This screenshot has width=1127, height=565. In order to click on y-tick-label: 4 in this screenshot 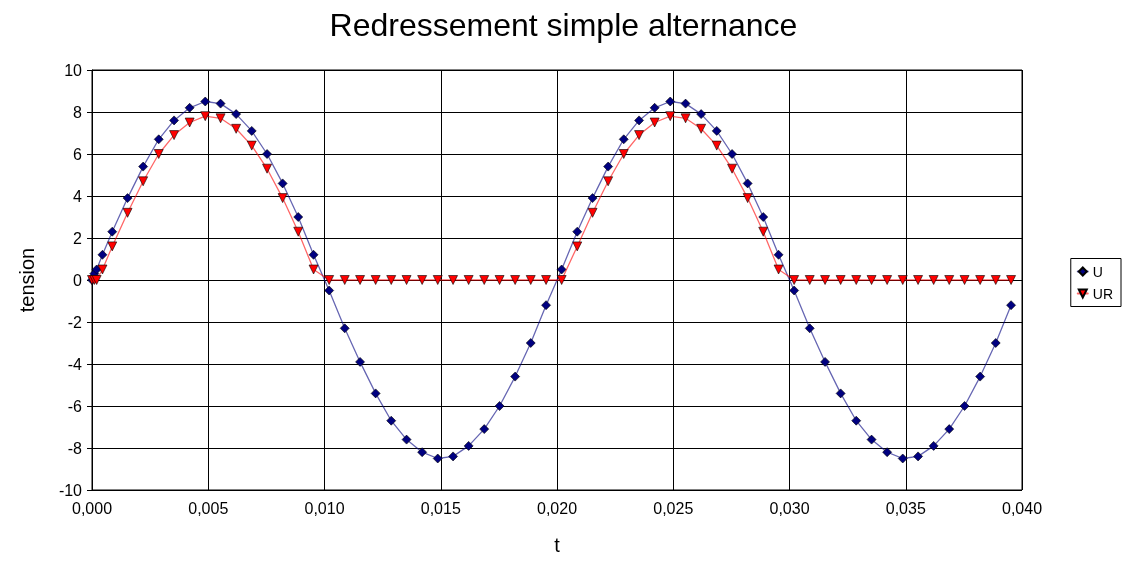, I will do `click(78, 196)`.